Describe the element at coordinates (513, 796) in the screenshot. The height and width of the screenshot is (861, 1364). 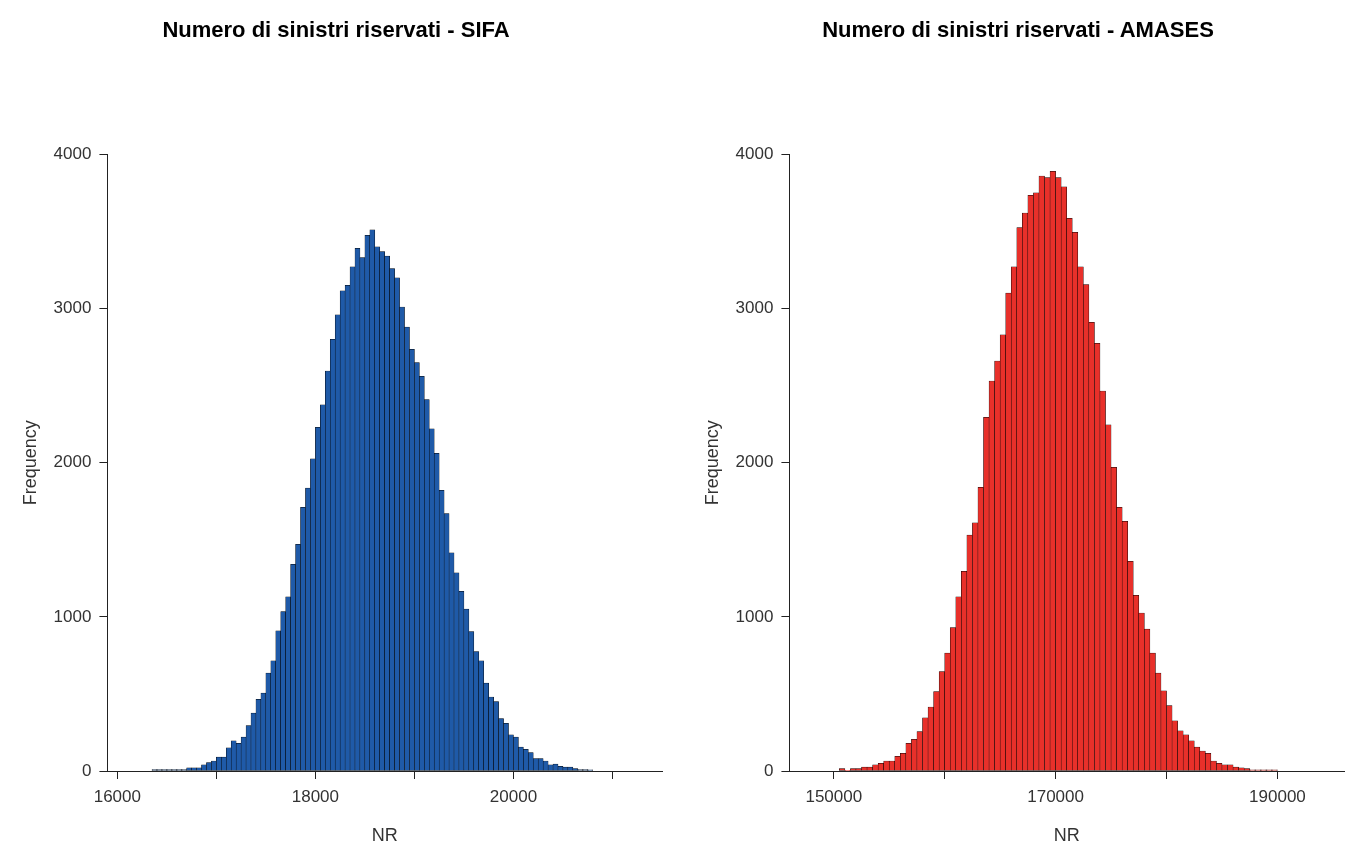
I see `x-tick-label: 20000` at that location.